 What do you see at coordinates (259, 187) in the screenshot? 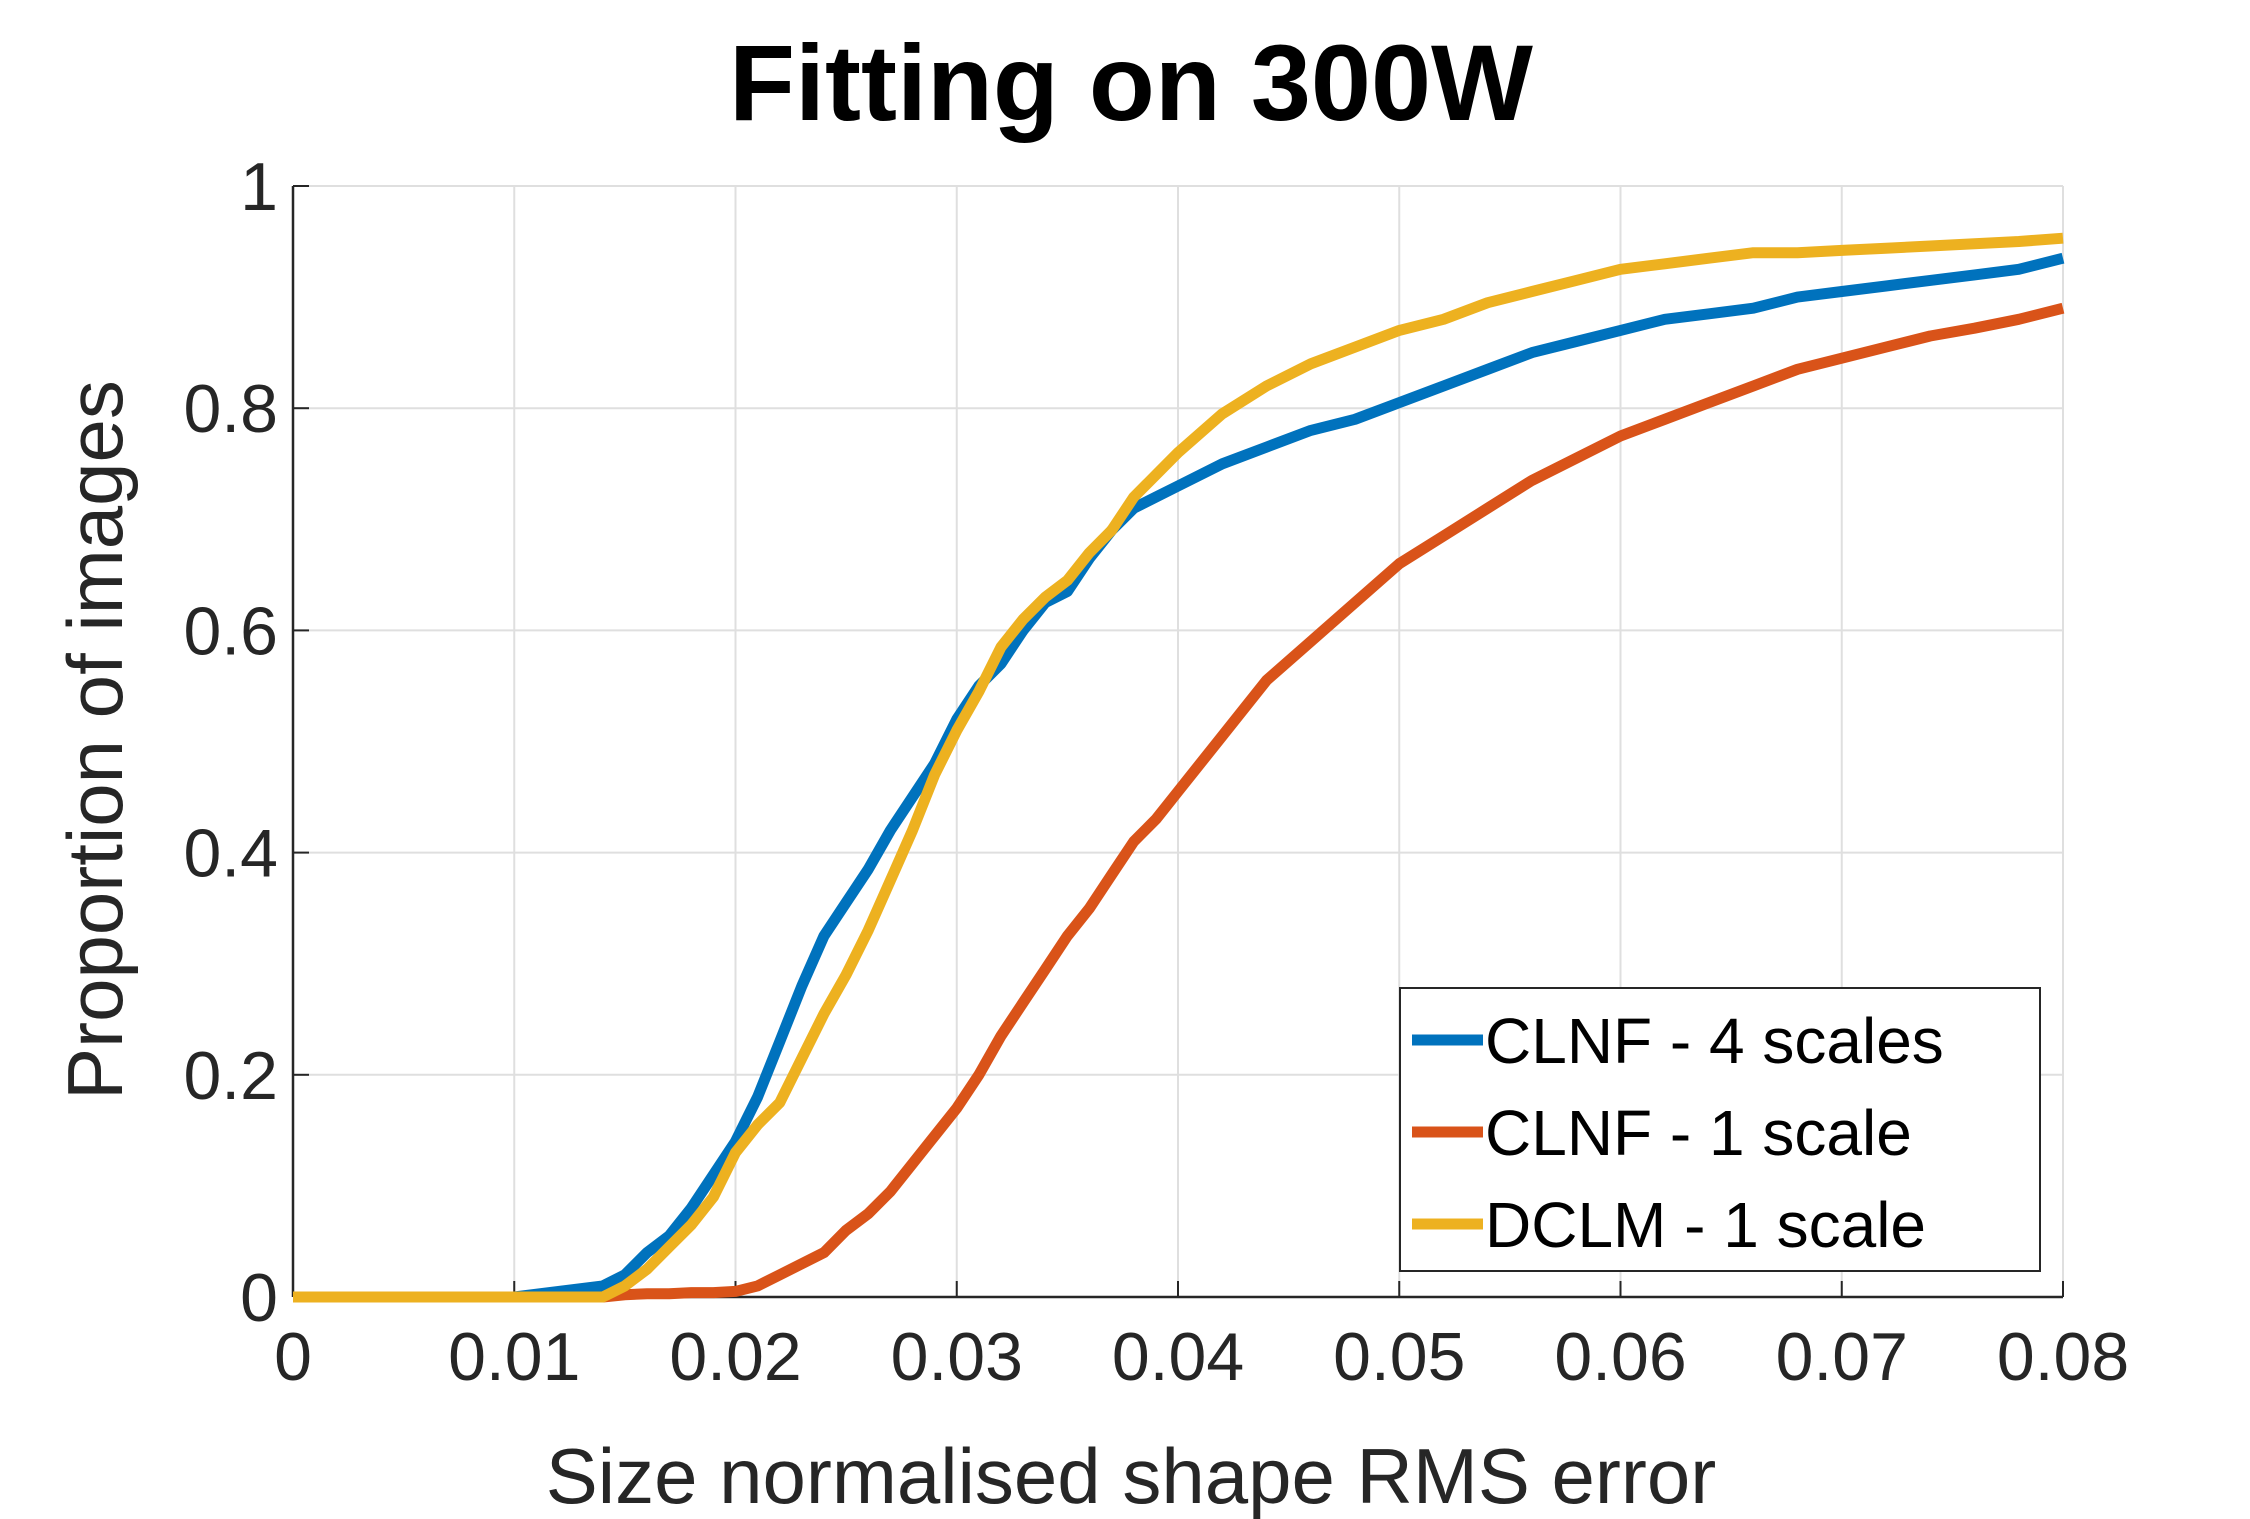
I see `y-tick-label: 1` at bounding box center [259, 187].